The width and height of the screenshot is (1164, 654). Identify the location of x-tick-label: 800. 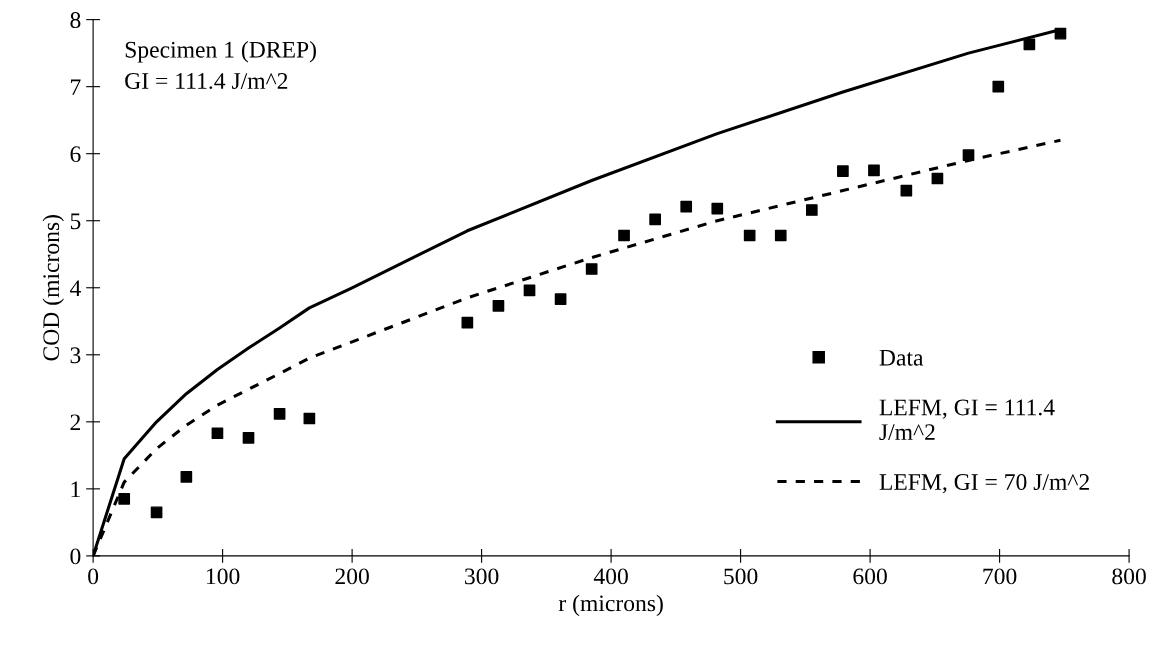
(1129, 576).